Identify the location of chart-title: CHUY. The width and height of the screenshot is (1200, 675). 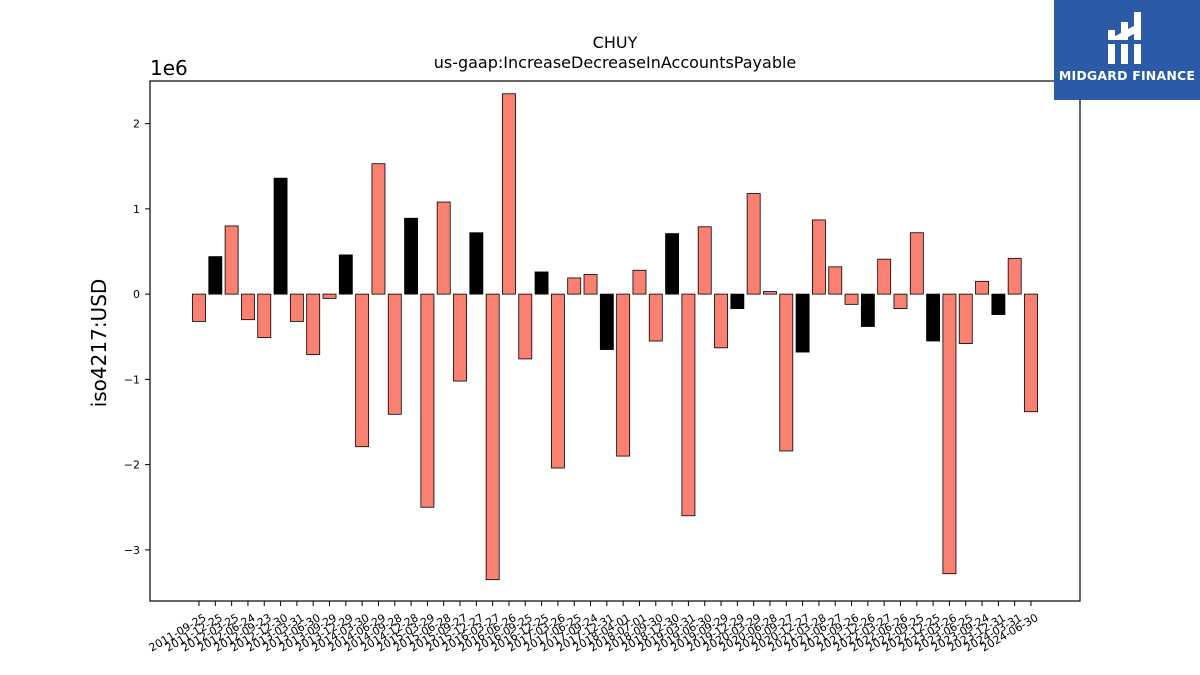
(615, 42).